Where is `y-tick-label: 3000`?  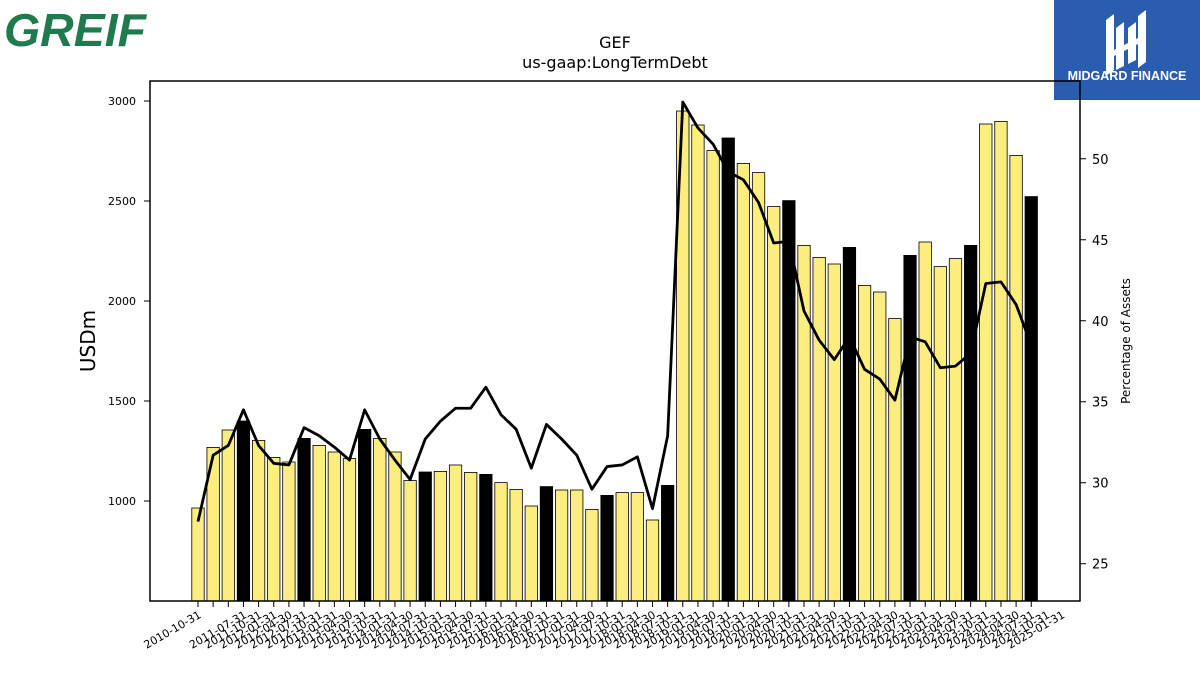 y-tick-label: 3000 is located at coordinates (122, 101).